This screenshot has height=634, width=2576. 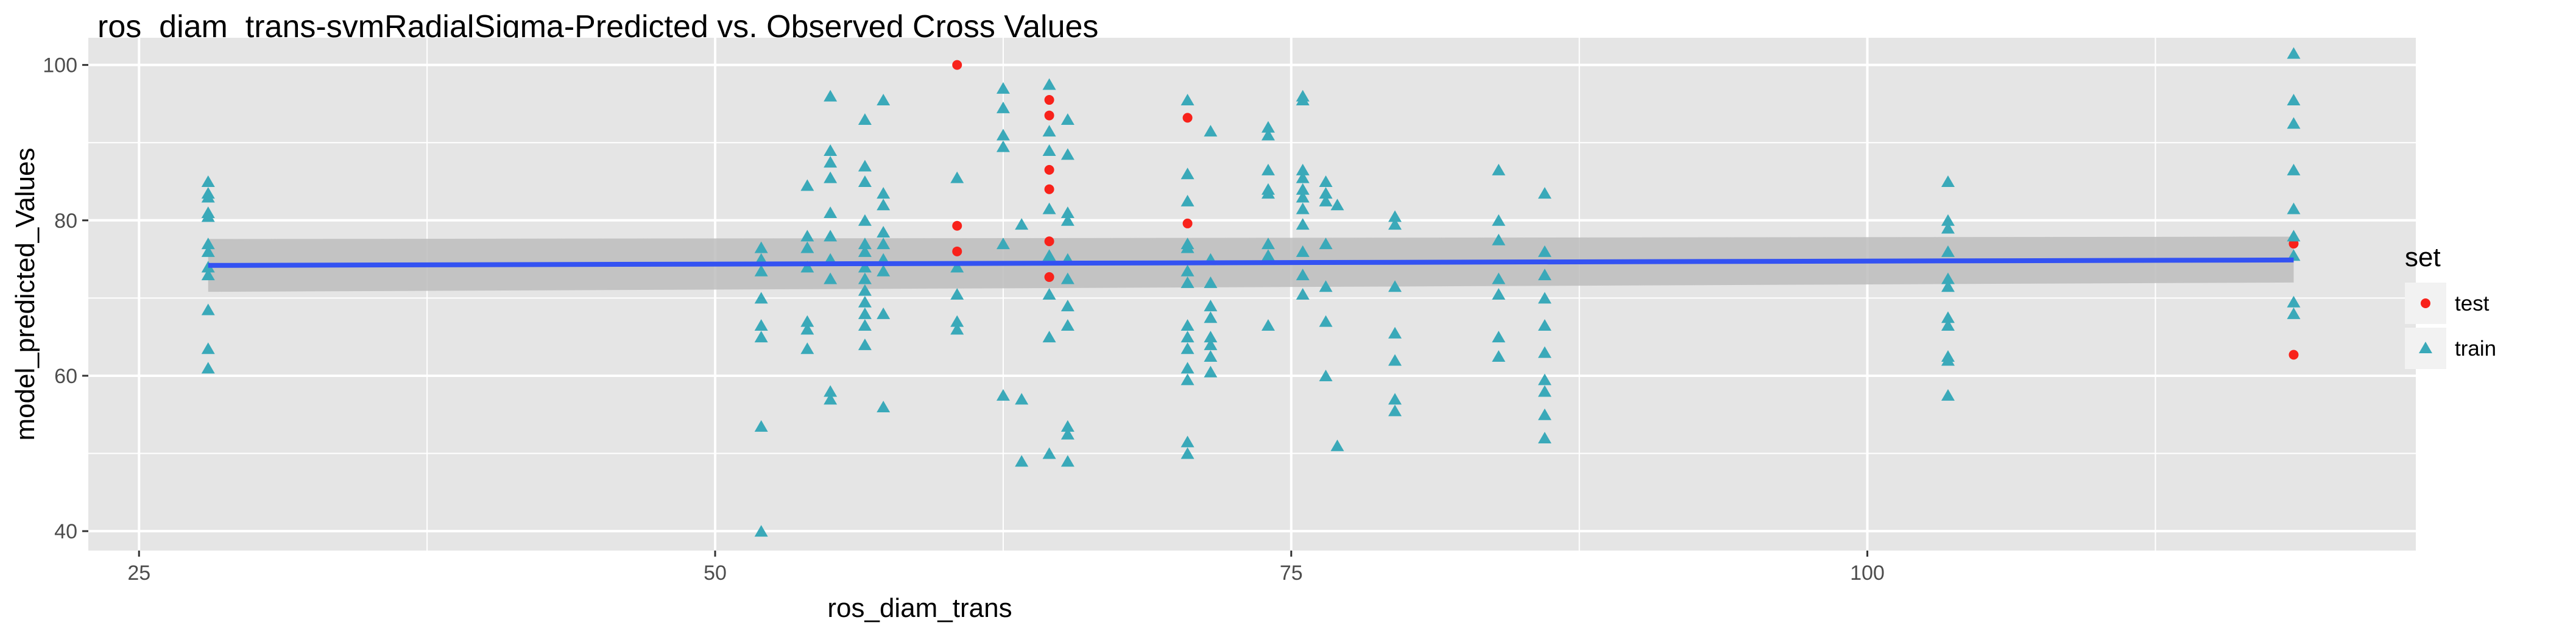 What do you see at coordinates (919, 608) in the screenshot?
I see `x-axis-label: ros_diam_trans` at bounding box center [919, 608].